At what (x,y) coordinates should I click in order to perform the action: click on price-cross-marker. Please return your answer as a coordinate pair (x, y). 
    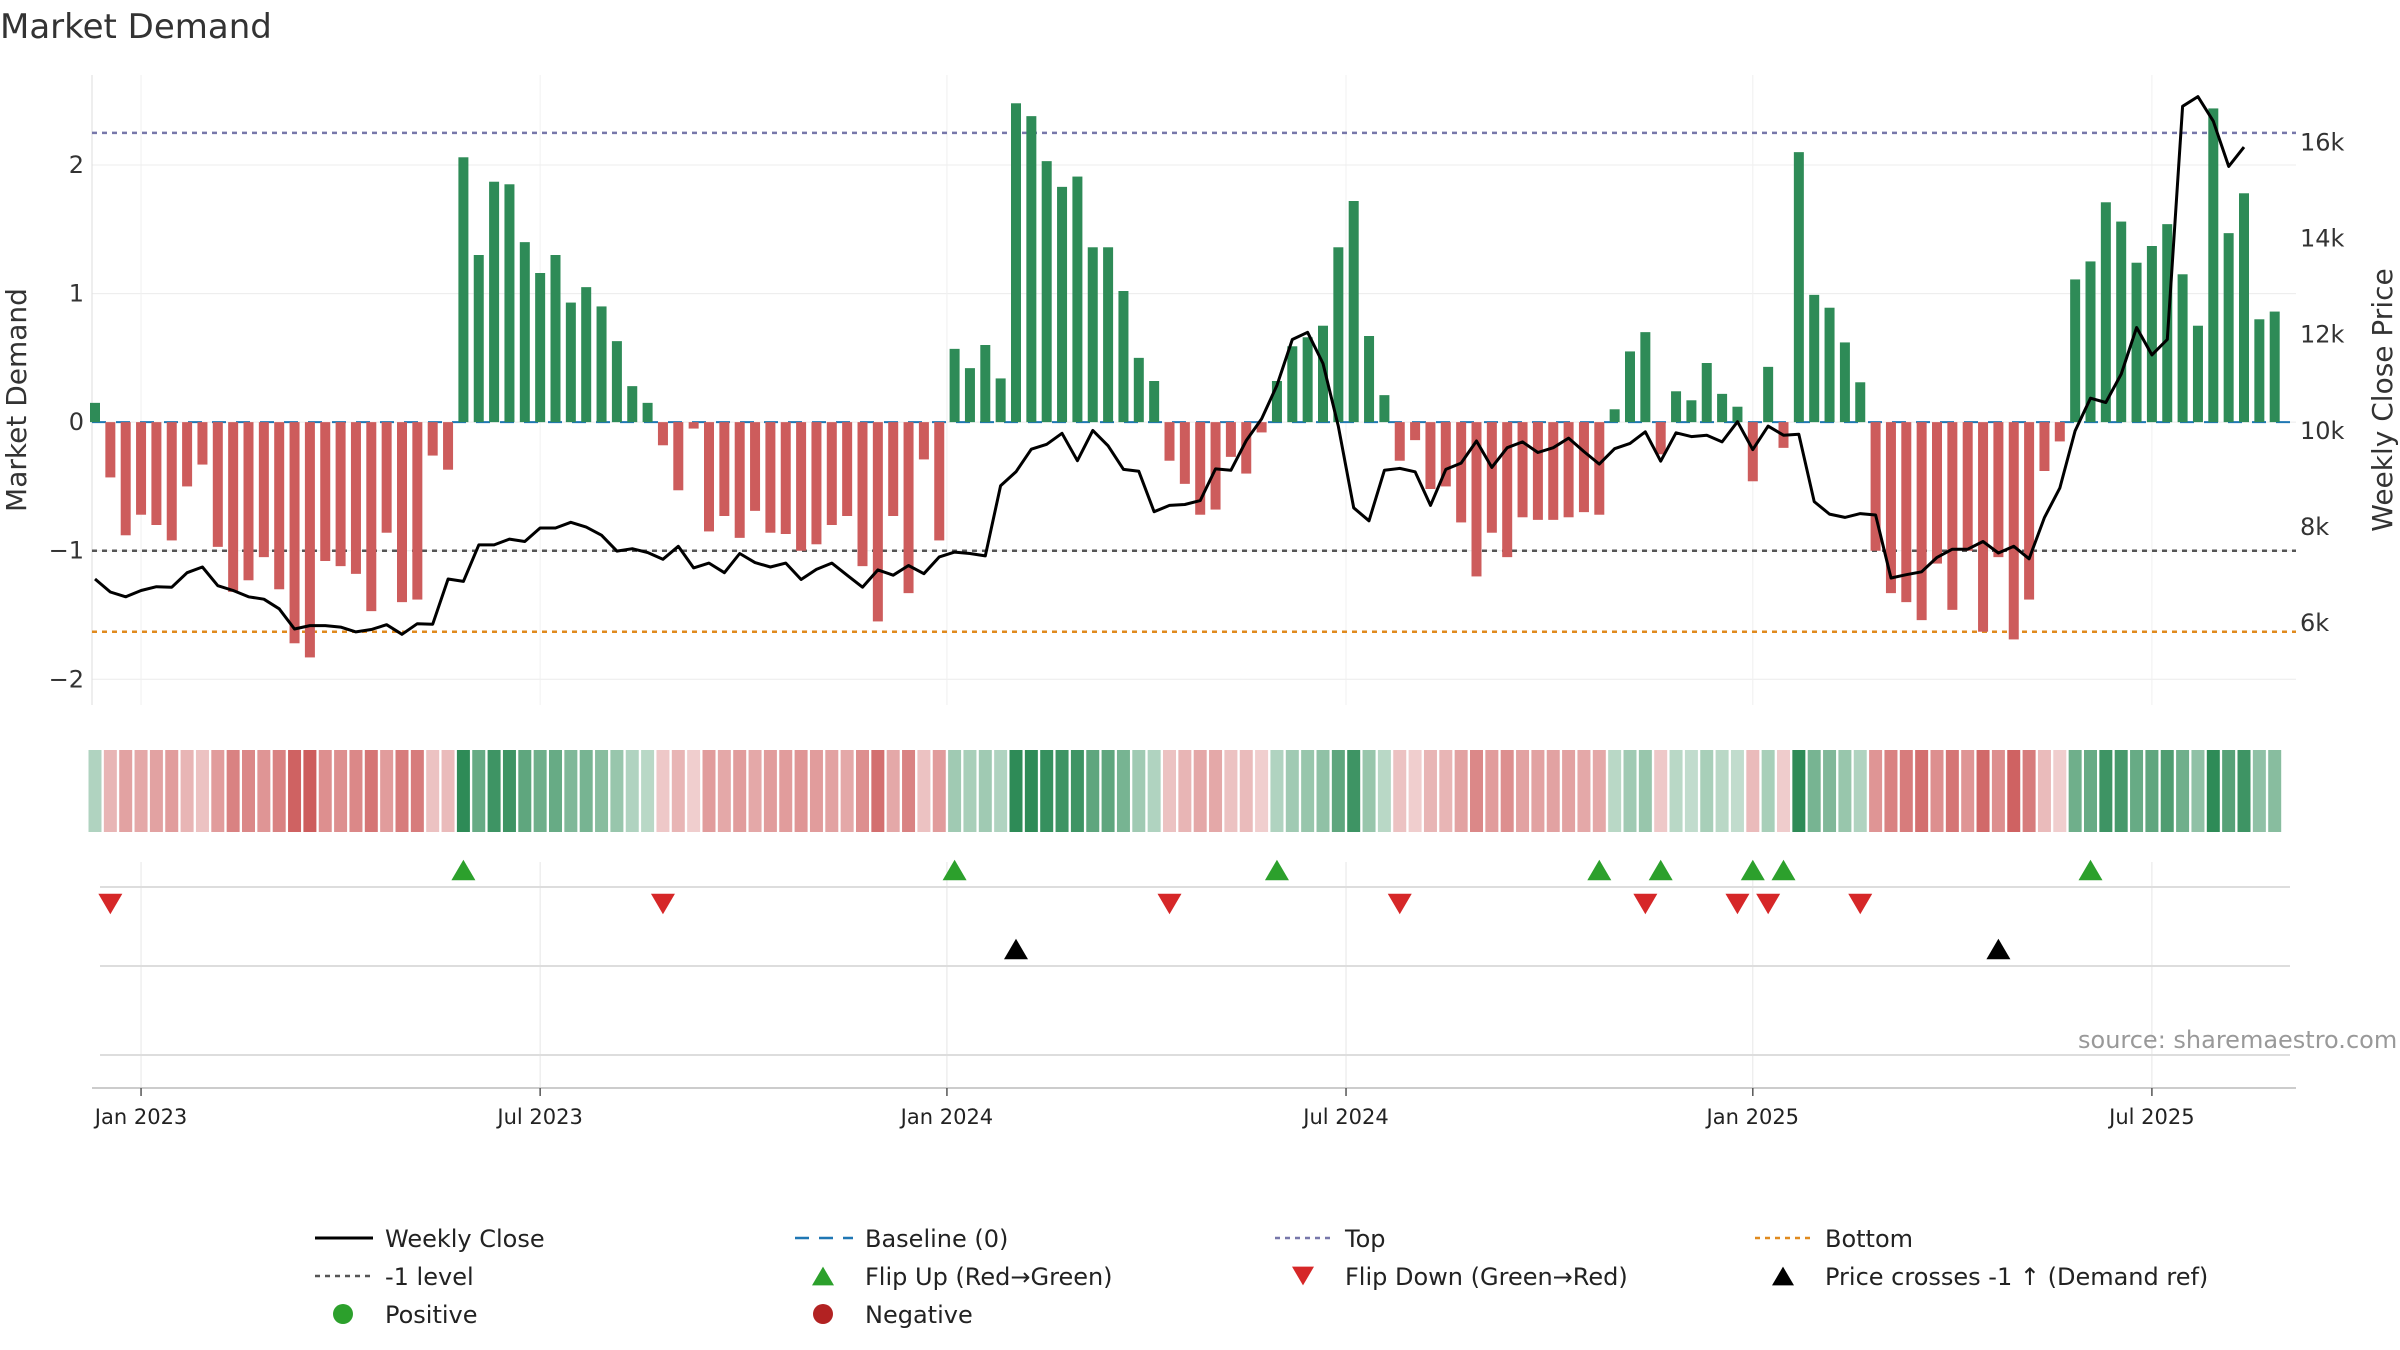
    Looking at the image, I should click on (1016, 949).